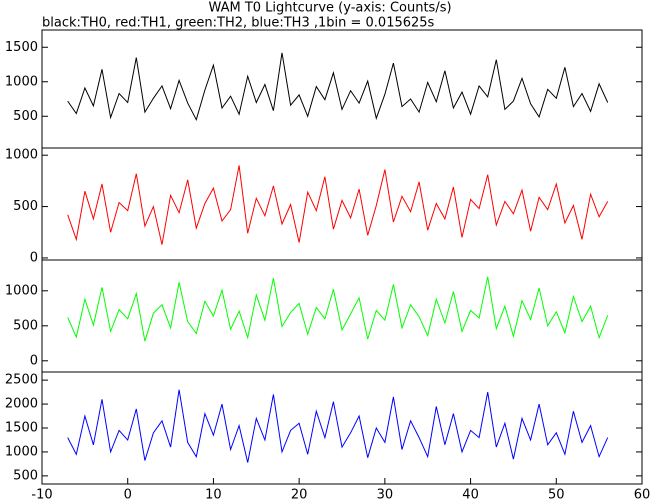  Describe the element at coordinates (470, 495) in the screenshot. I see `x-tick-label: 40` at that location.